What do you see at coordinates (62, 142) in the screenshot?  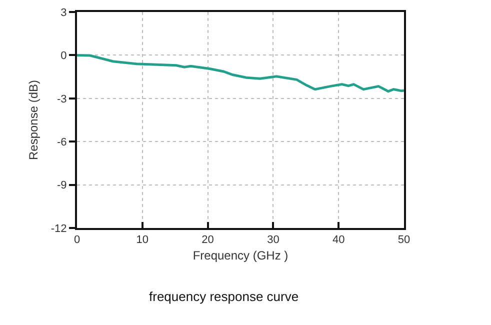 I see `y-tick-label: -6` at bounding box center [62, 142].